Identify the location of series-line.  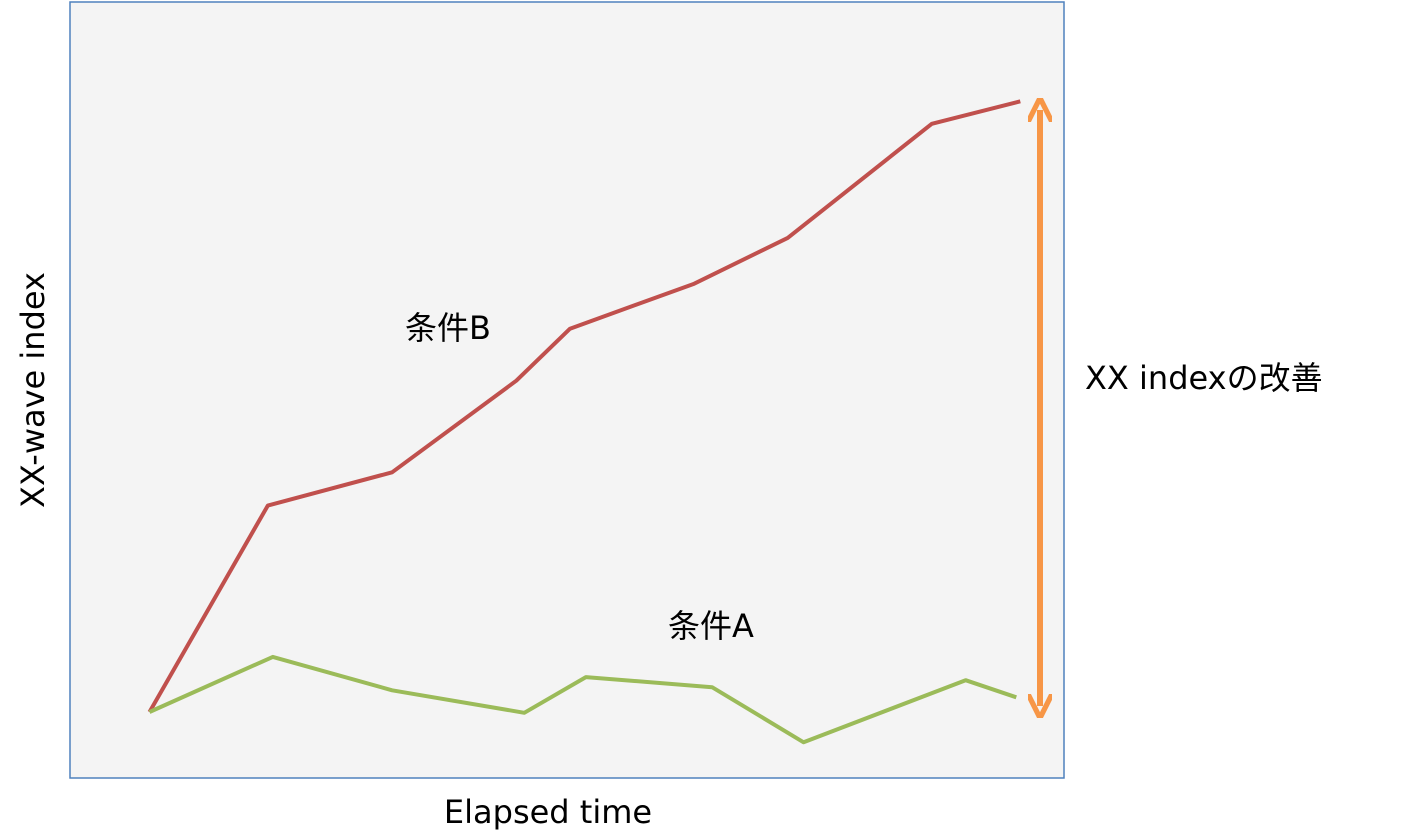
(582, 699).